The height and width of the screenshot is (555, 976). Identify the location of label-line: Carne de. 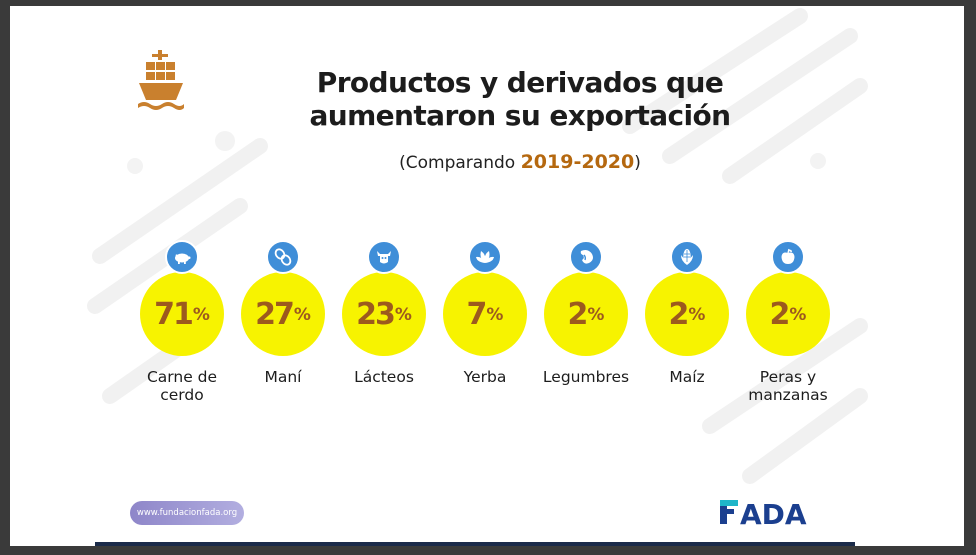
(182, 377).